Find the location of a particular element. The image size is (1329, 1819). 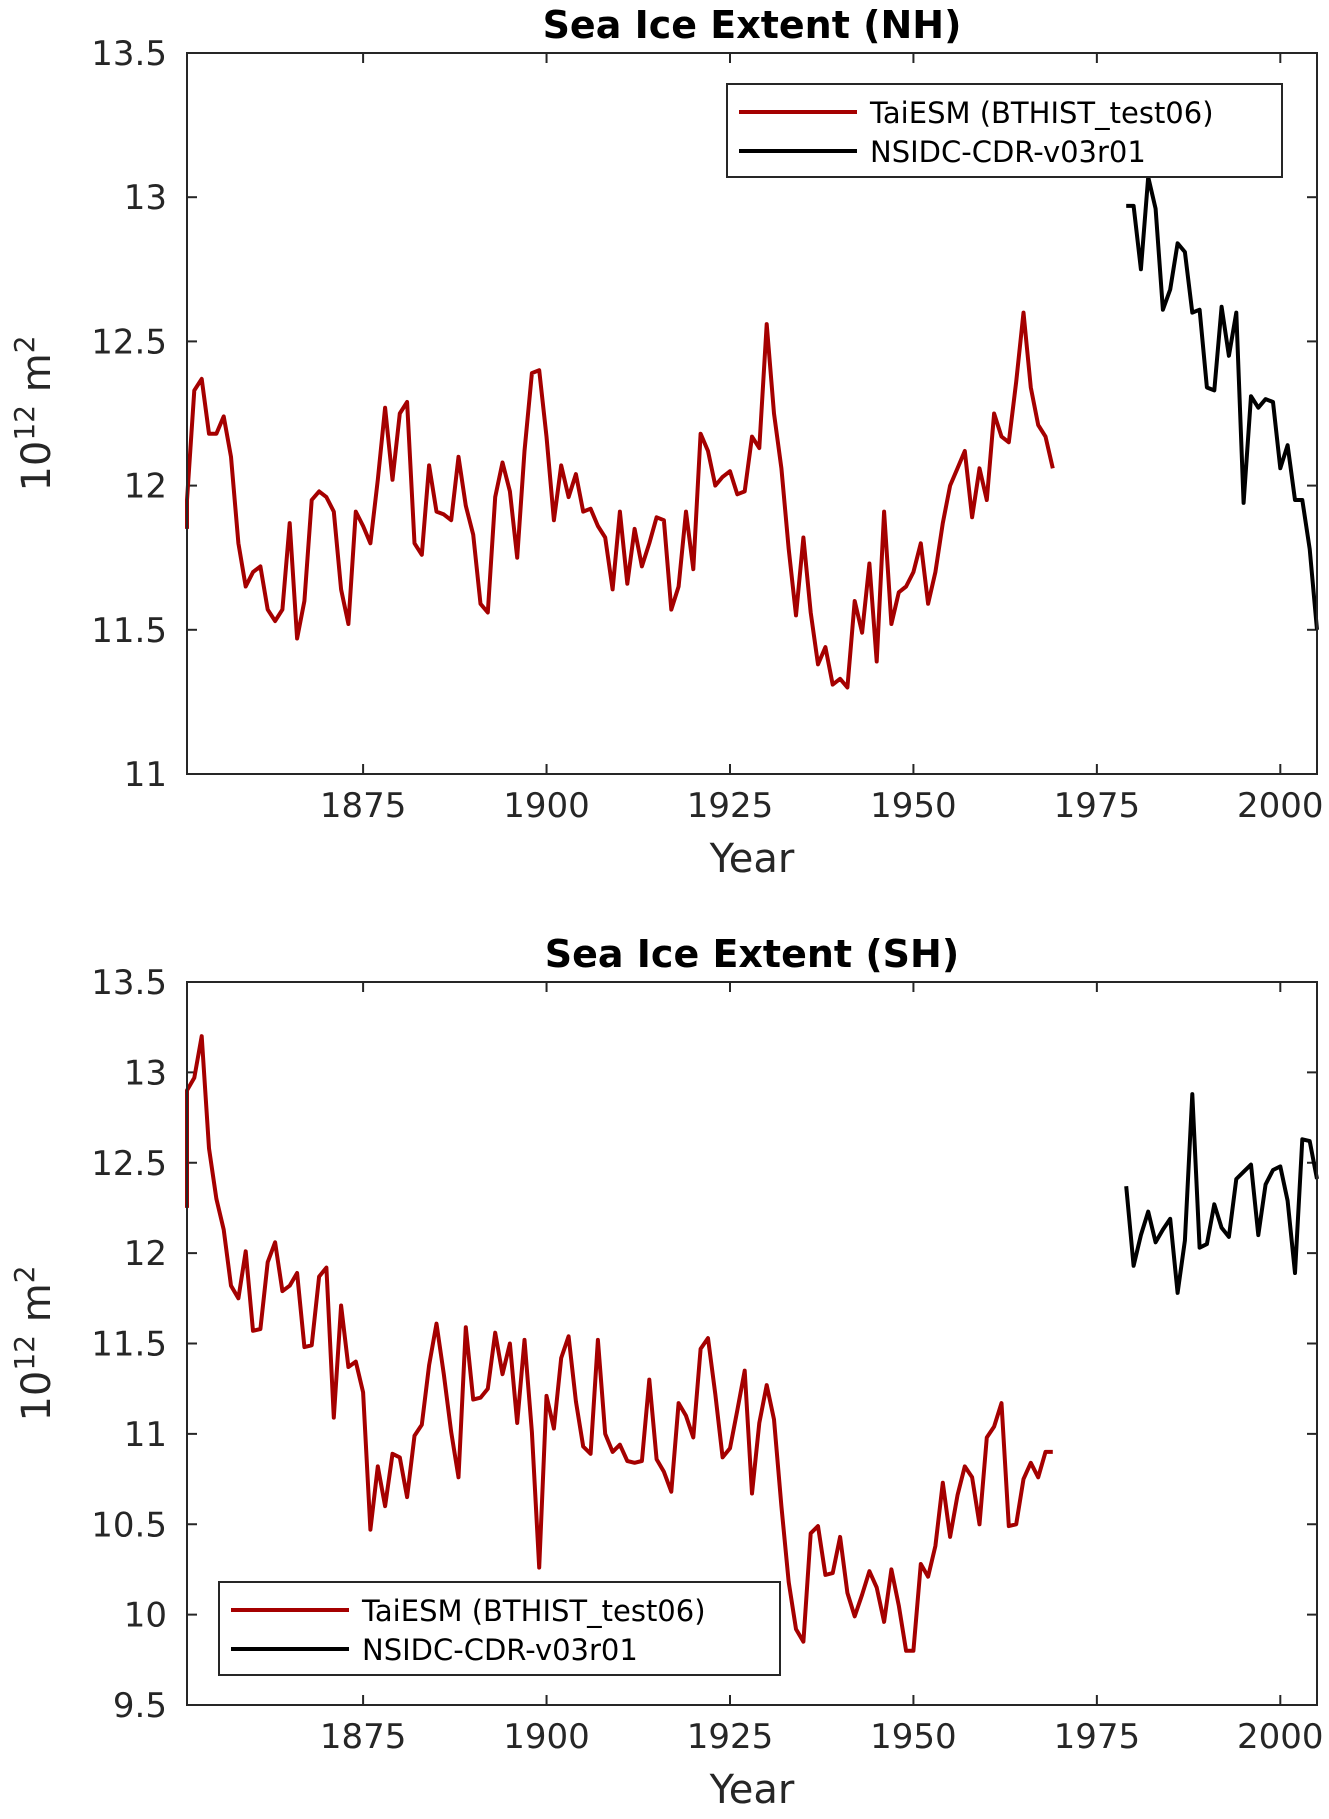

y-tick-label: 9.5 is located at coordinates (140, 1706).